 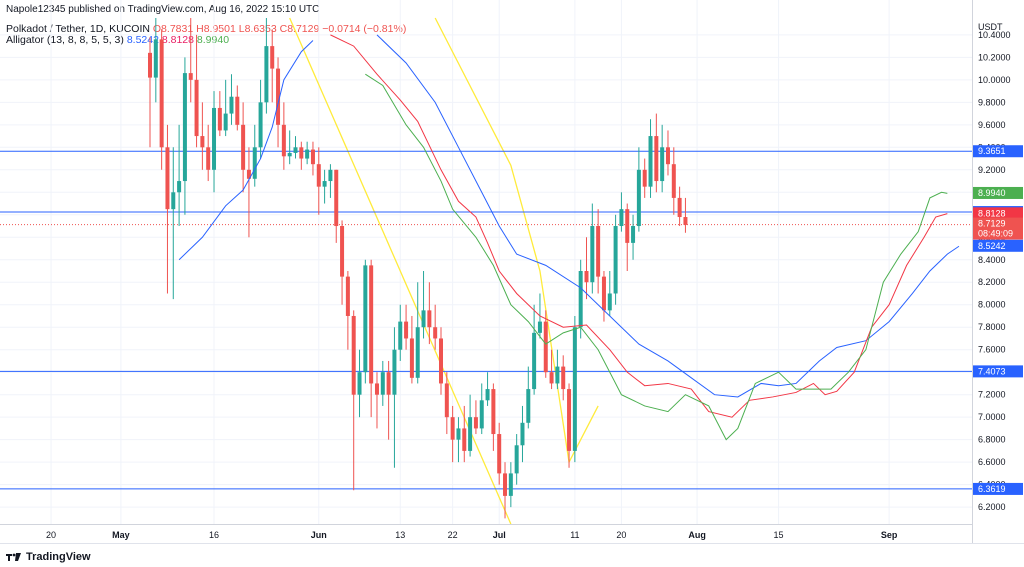 I want to click on tradingview-branding: TradingView, so click(x=48, y=557).